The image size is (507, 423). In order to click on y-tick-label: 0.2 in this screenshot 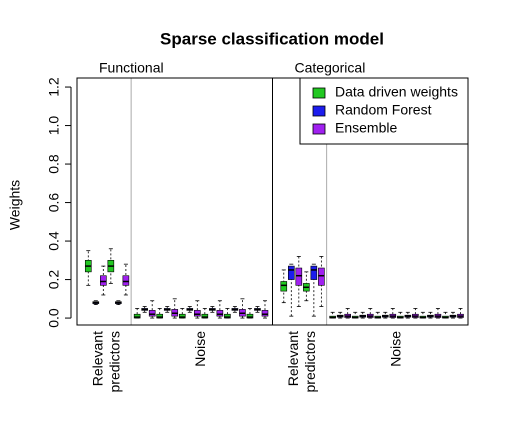, I will do `click(54, 280)`.